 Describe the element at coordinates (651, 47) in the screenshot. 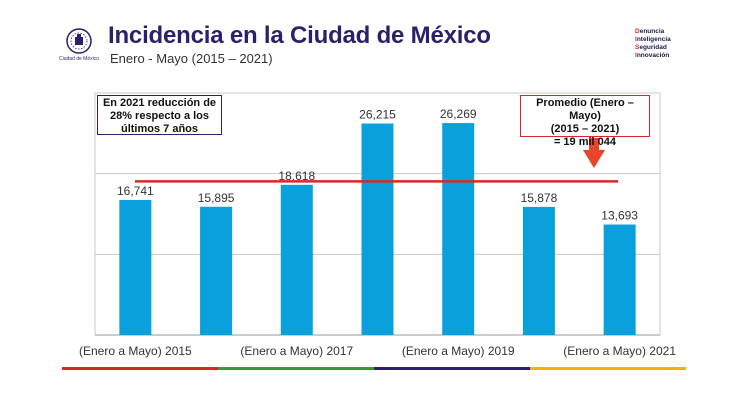

I see `dis-line-3: Seguridad` at that location.